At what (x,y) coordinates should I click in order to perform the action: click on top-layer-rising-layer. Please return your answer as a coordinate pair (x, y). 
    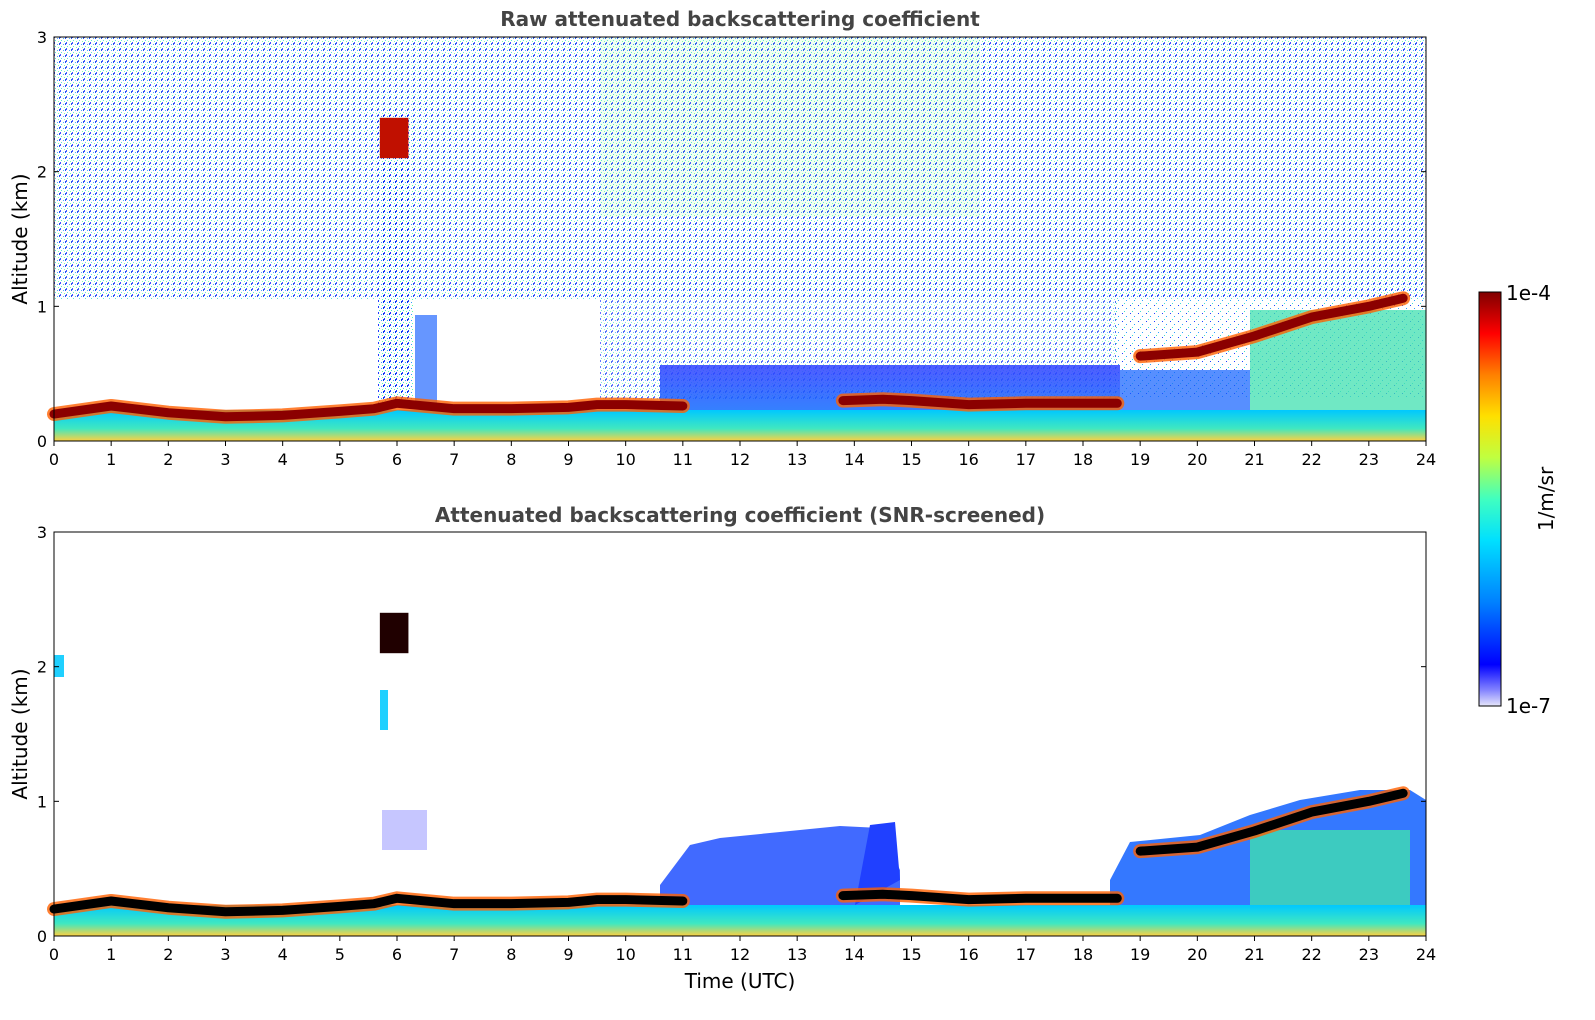
    Looking at the image, I should click on (1271, 327).